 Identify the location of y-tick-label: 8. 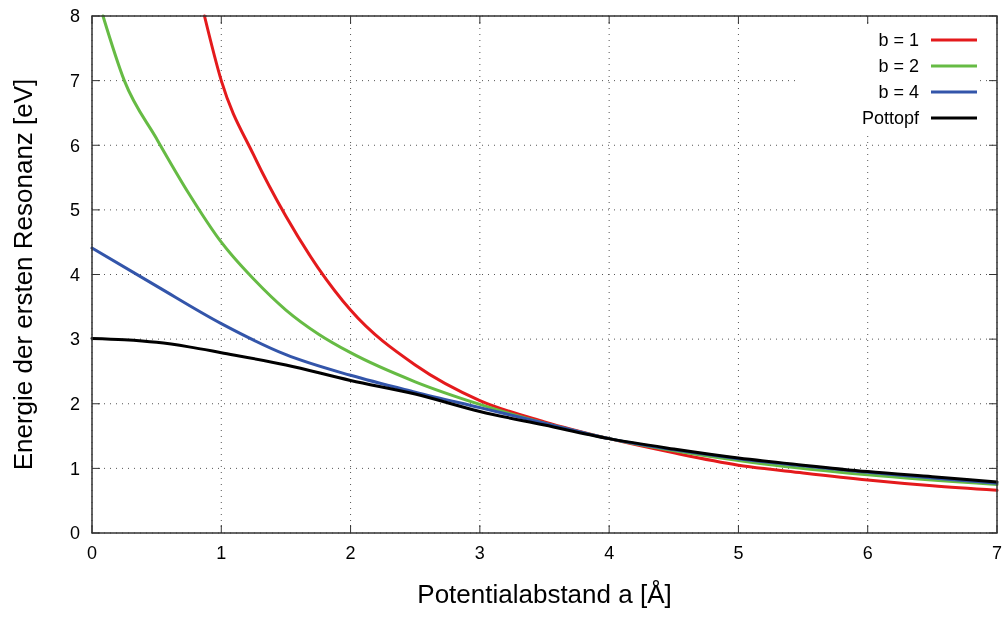
(74, 16).